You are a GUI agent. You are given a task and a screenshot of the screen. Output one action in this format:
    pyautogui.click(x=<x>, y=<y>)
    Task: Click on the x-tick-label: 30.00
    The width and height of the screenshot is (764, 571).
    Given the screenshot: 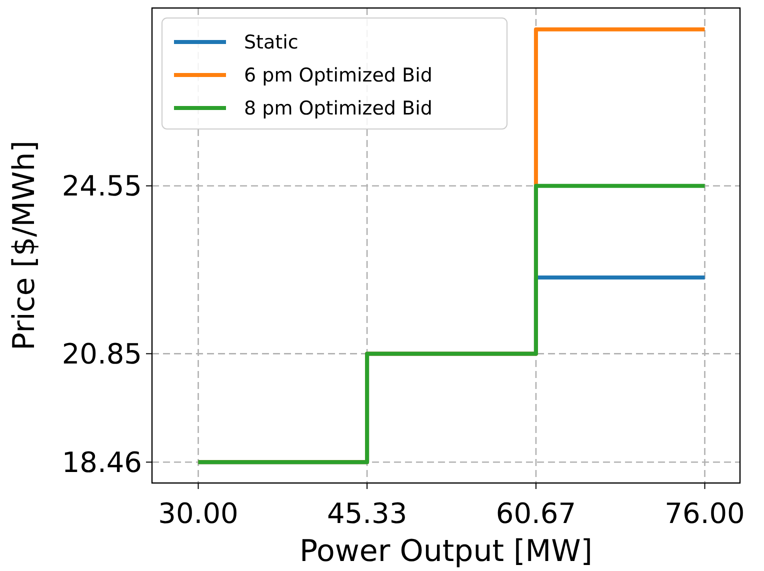 What is the action you would take?
    pyautogui.click(x=198, y=513)
    